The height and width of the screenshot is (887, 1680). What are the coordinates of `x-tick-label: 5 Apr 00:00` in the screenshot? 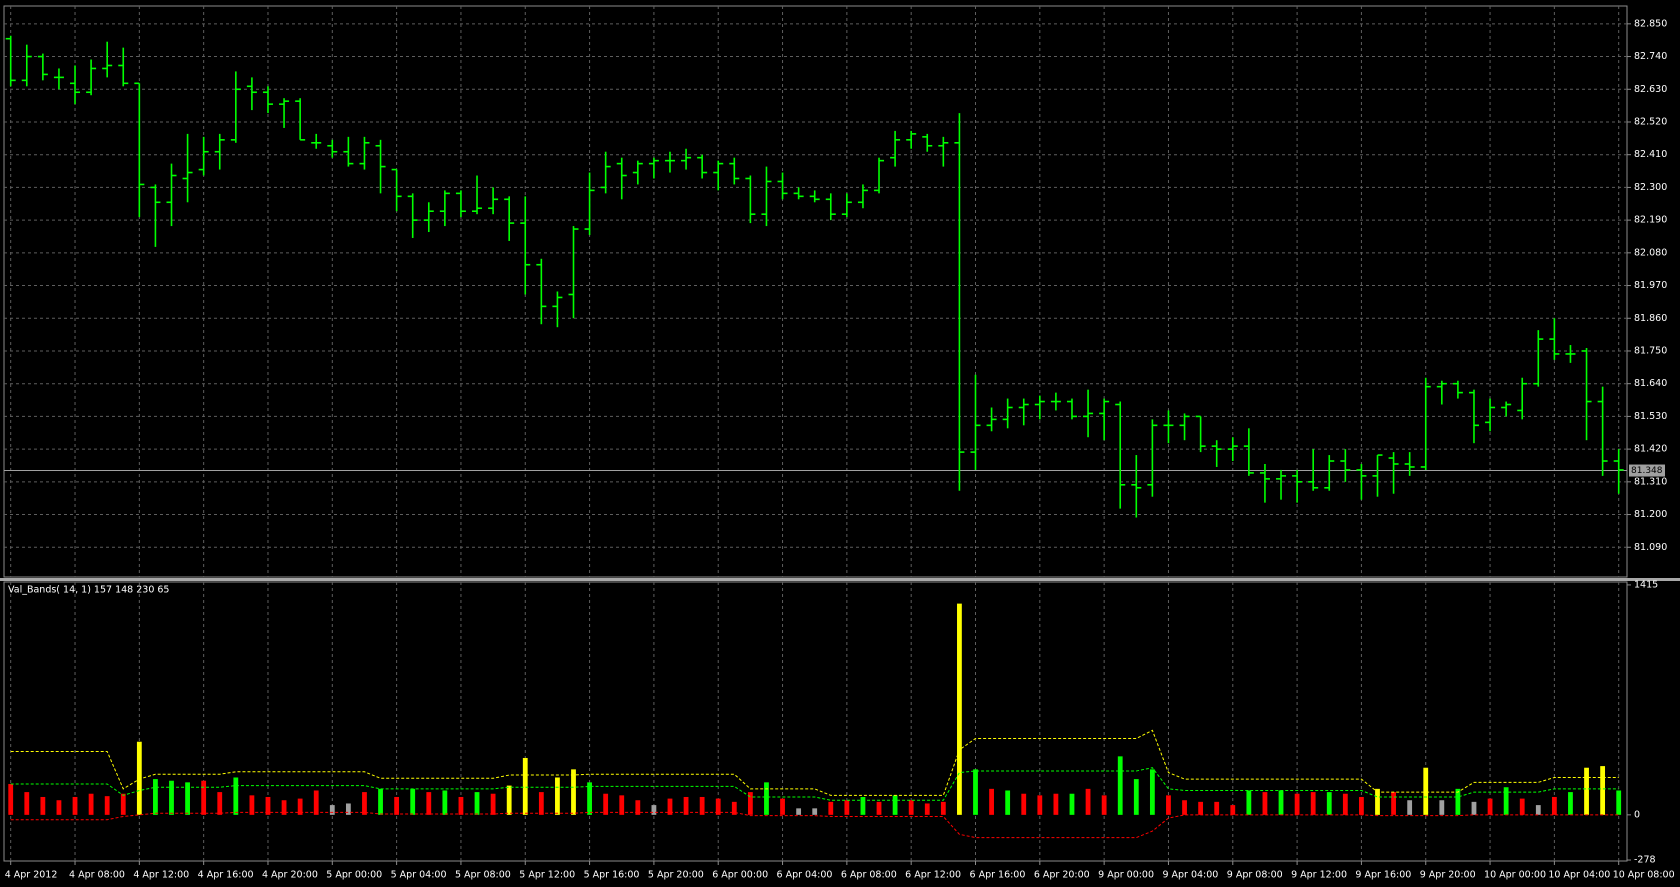 It's located at (354, 875).